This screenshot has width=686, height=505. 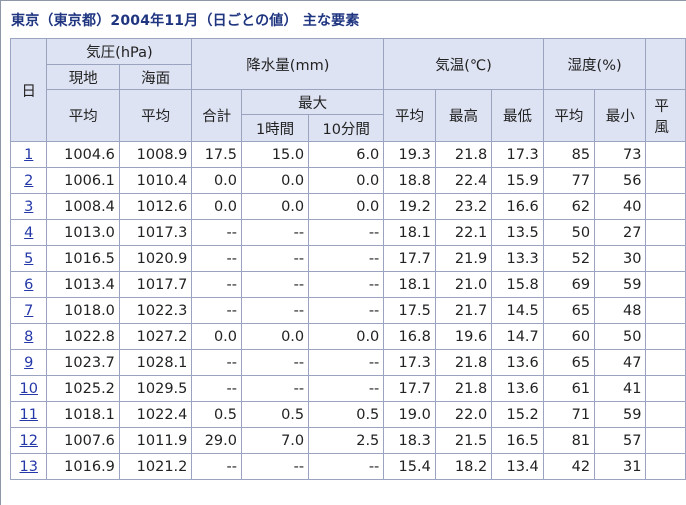 I want to click on temp-avg-cell: 16.8, so click(x=409, y=336).